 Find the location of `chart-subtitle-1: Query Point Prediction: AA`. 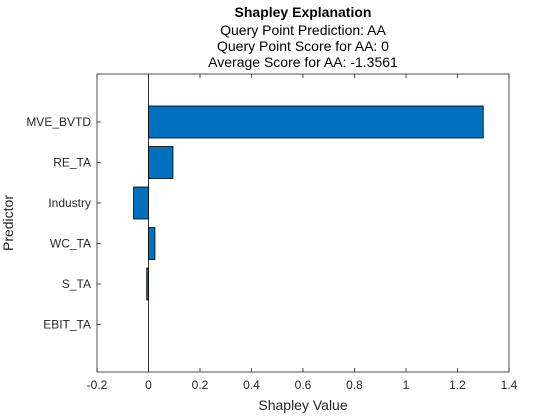

chart-subtitle-1: Query Point Prediction: AA is located at coordinates (303, 30).